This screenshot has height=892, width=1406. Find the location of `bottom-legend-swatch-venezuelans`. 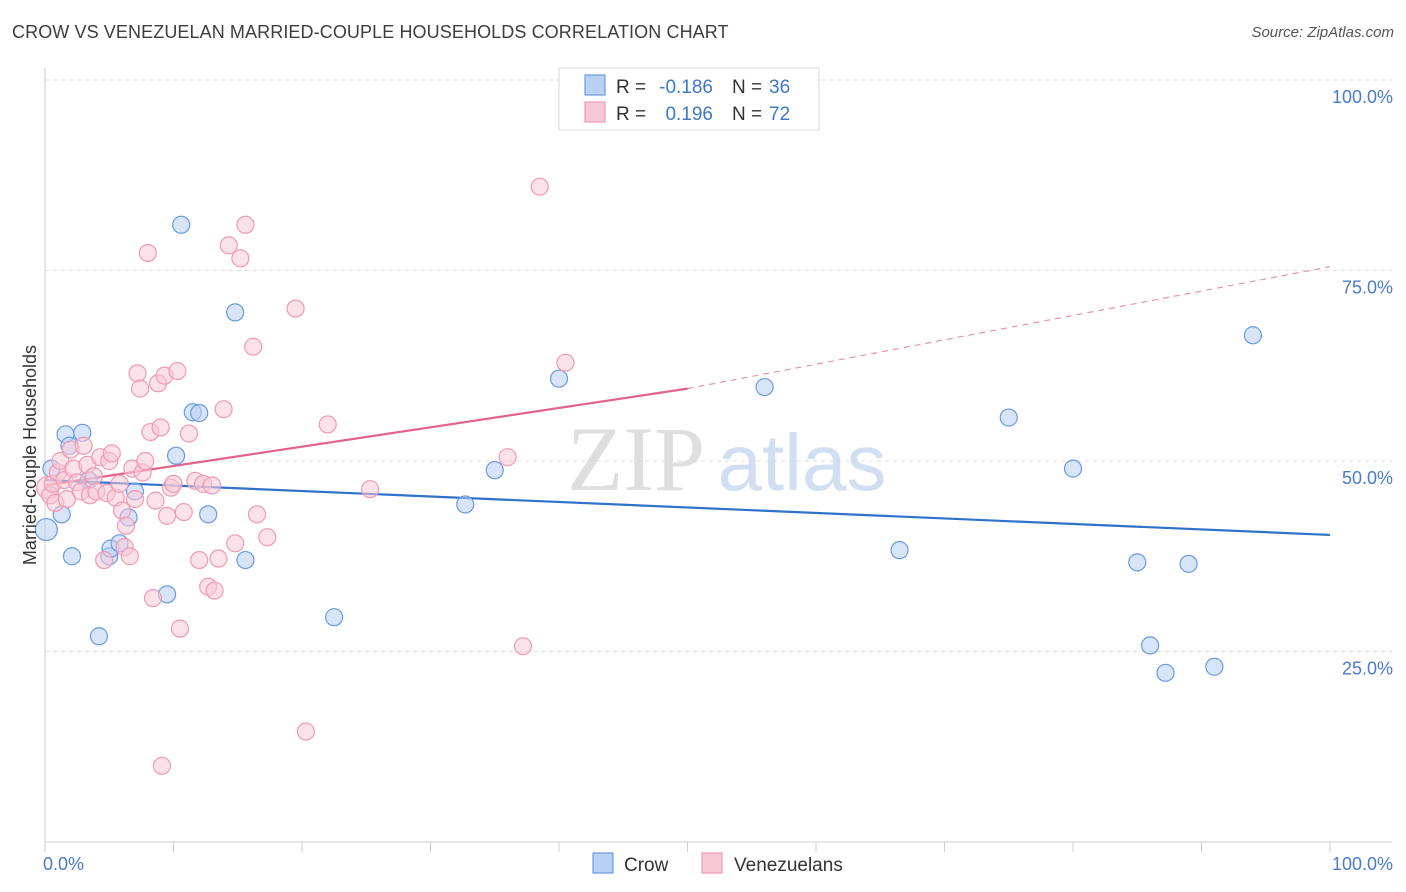

bottom-legend-swatch-venezuelans is located at coordinates (712, 863).